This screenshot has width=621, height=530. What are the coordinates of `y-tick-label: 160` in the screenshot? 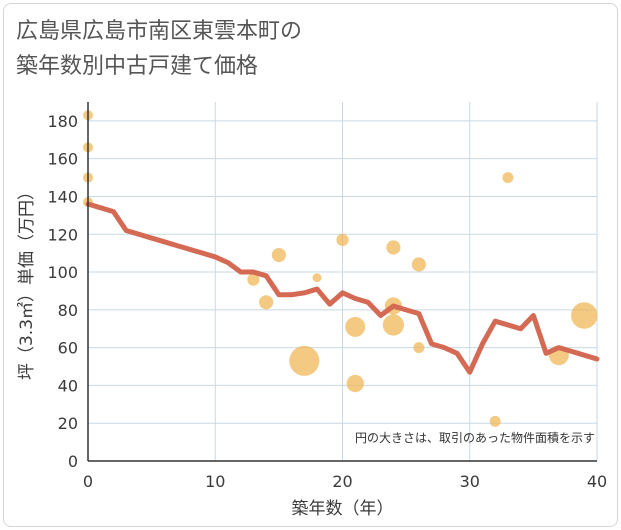 It's located at (62, 159).